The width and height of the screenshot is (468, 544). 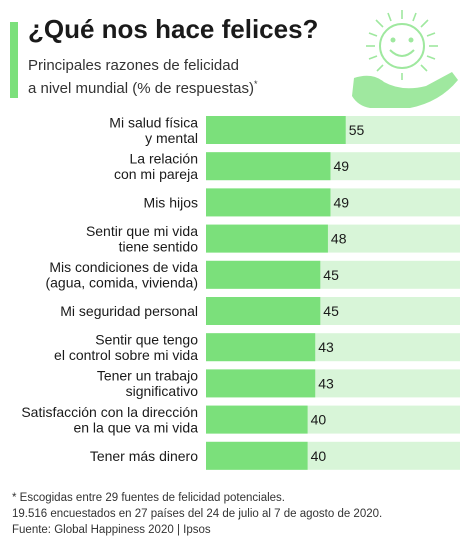 I want to click on subtitle-line-1: Principales razones de felicidad, so click(x=133, y=65).